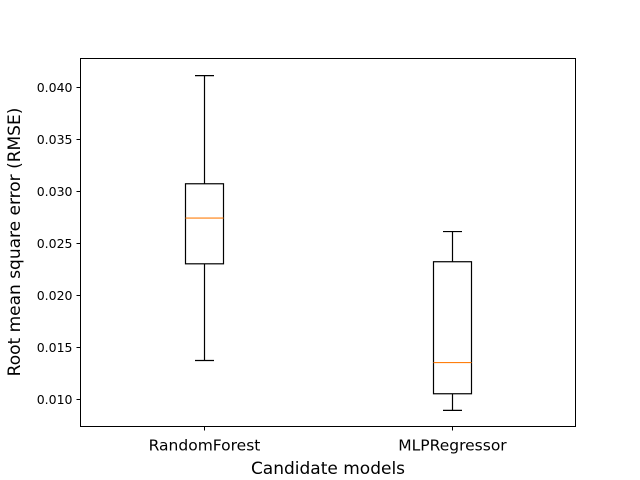 This screenshot has width=640, height=480. I want to click on y-tick-label: 0.025, so click(55, 243).